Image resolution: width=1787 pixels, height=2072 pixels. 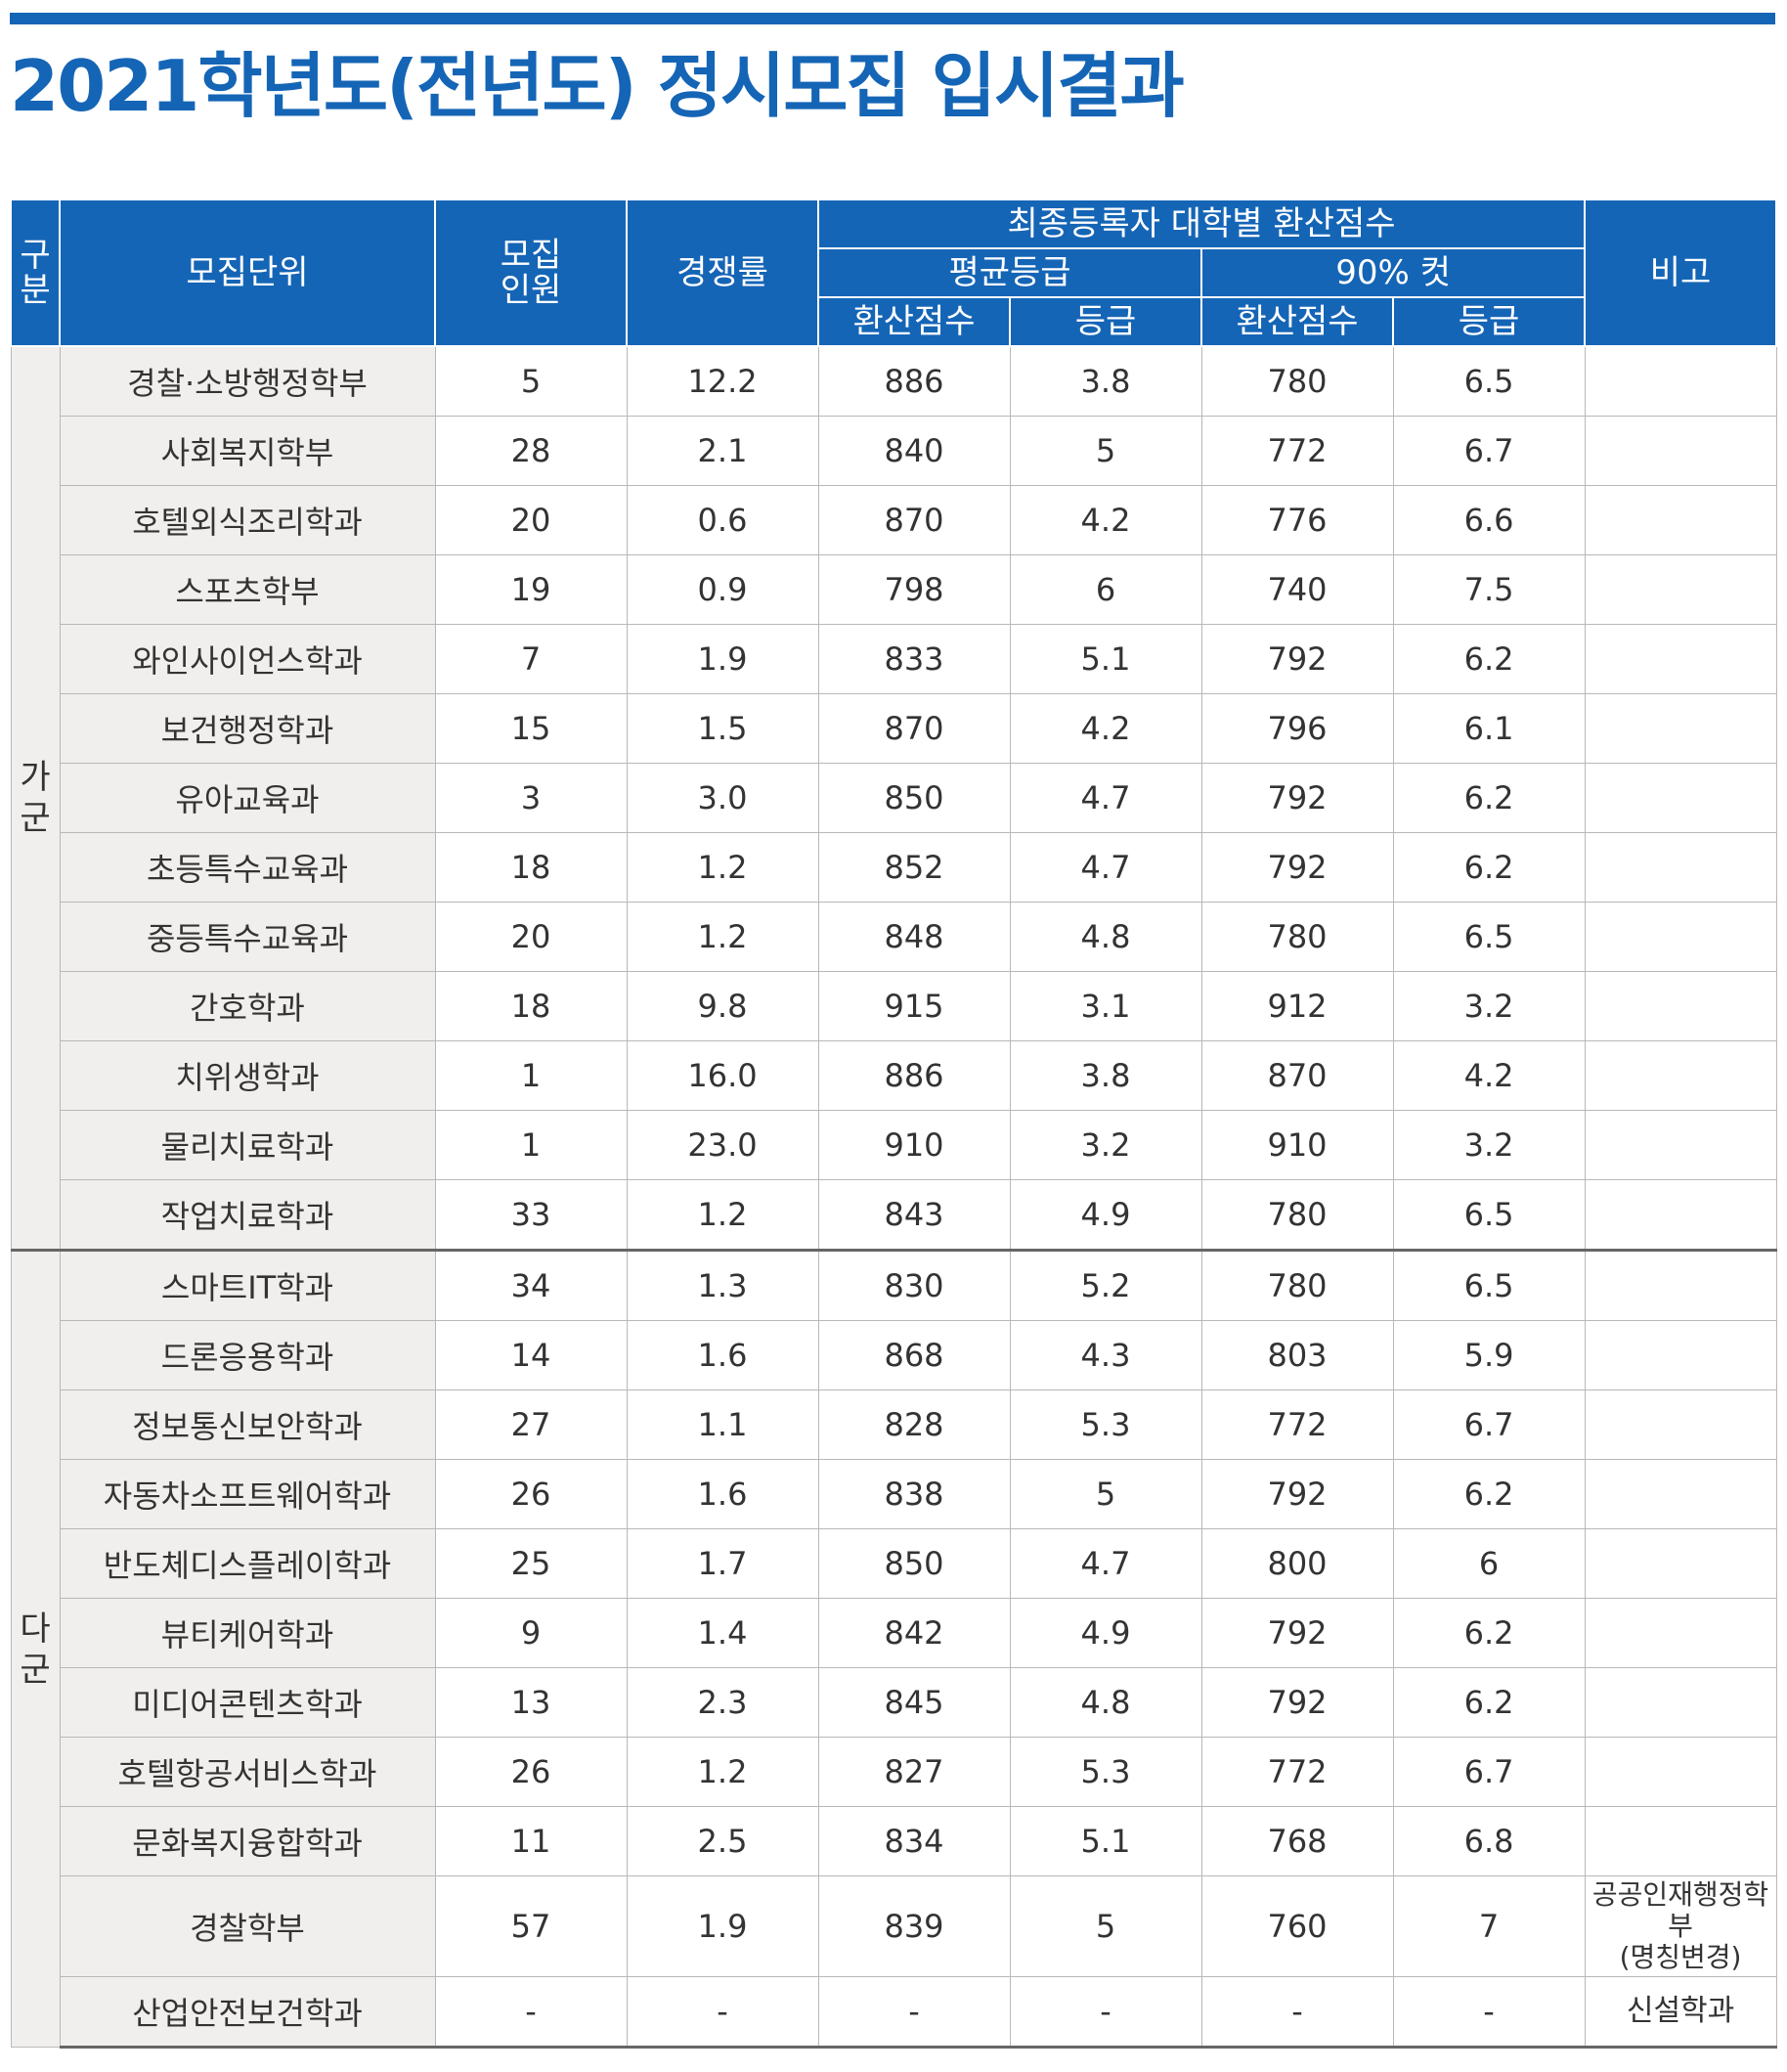 I want to click on header-cut90: 90% 컷, so click(x=1393, y=272).